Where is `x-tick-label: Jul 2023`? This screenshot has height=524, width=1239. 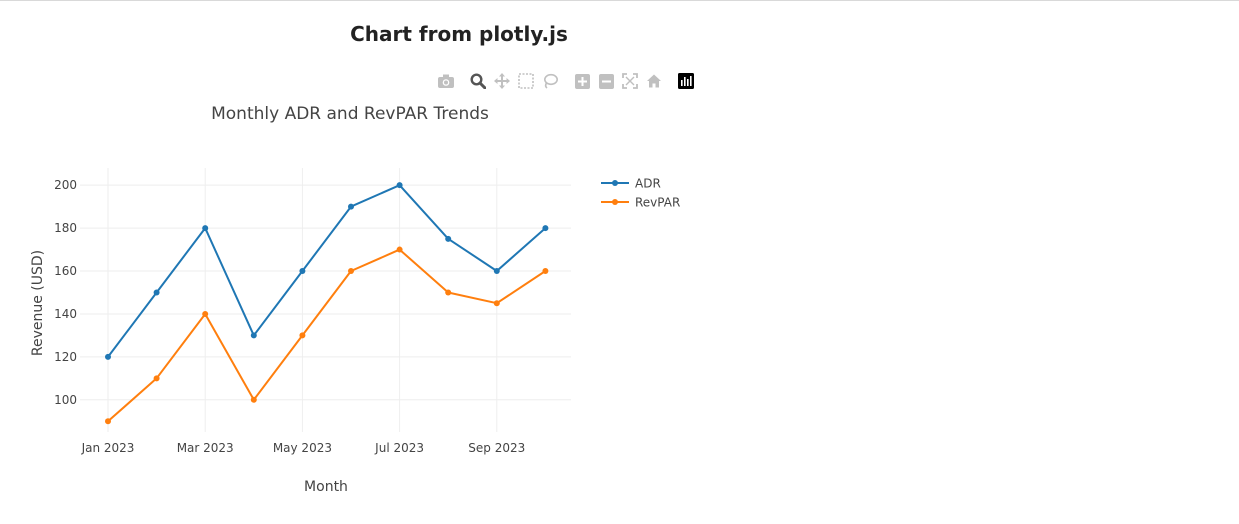 x-tick-label: Jul 2023 is located at coordinates (399, 448).